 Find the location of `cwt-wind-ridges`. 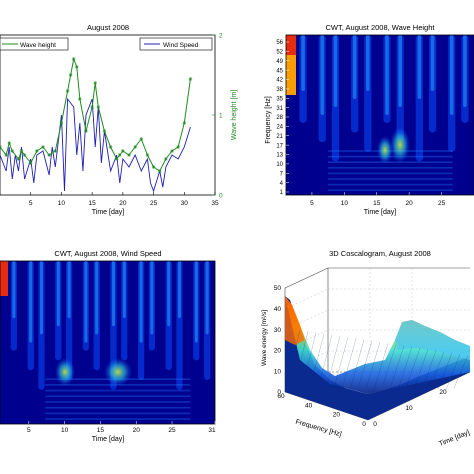

cwt-wind-ridges is located at coordinates (110, 340).